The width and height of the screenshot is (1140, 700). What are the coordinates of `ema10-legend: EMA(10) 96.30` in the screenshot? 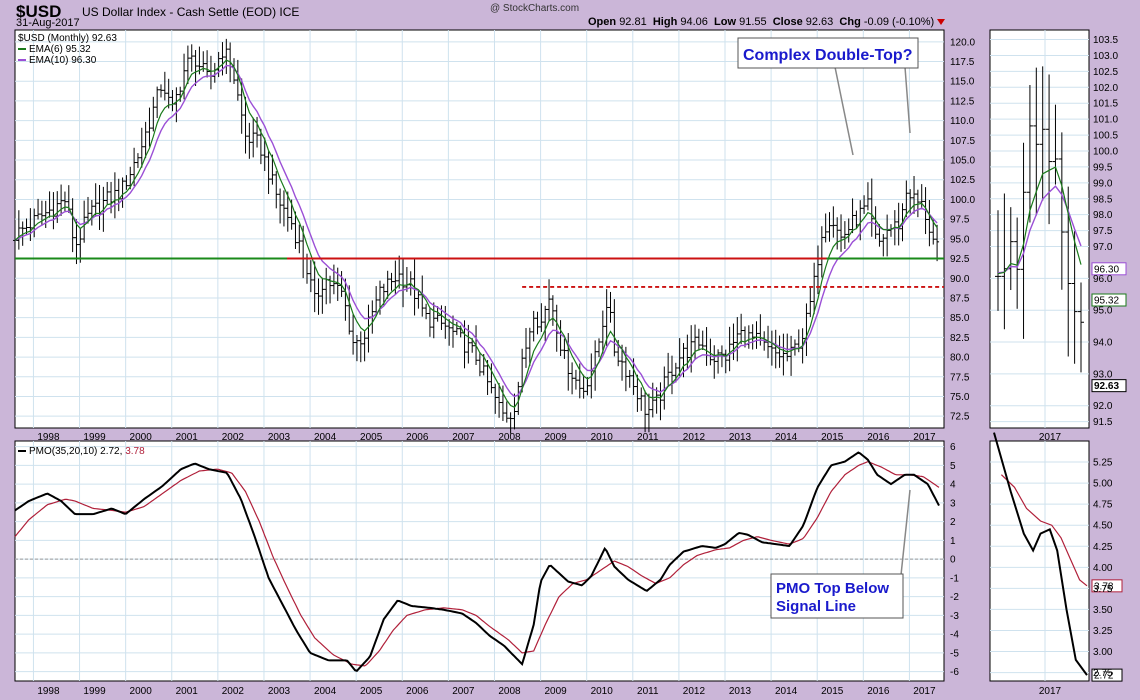 It's located at (63, 60).